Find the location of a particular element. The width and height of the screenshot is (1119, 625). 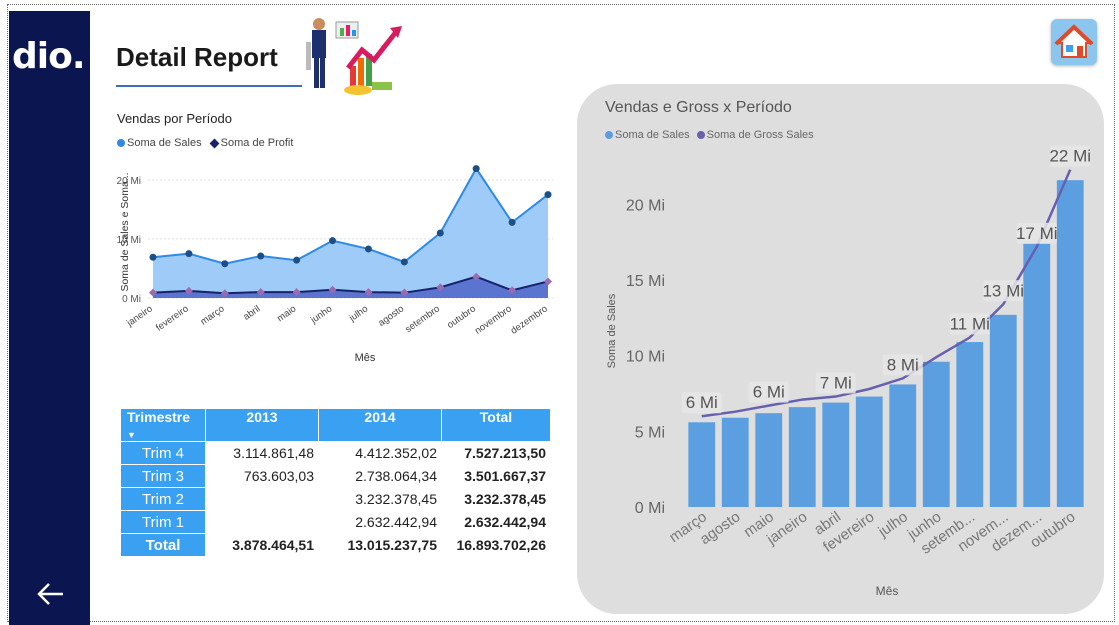

legend-profit-marker is located at coordinates (214, 143).